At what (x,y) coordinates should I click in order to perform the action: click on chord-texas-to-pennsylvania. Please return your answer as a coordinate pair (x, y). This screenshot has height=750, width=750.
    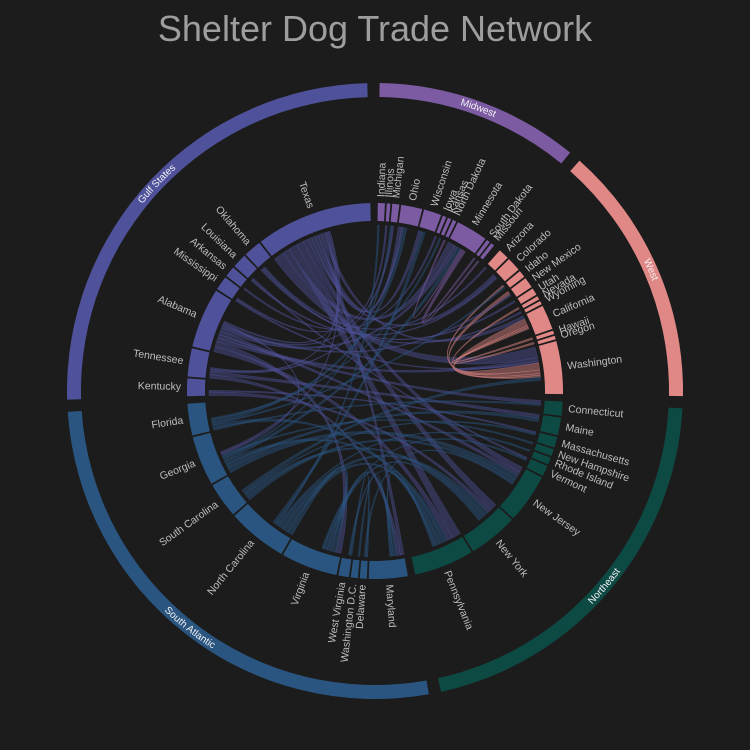
    Looking at the image, I should click on (374, 391).